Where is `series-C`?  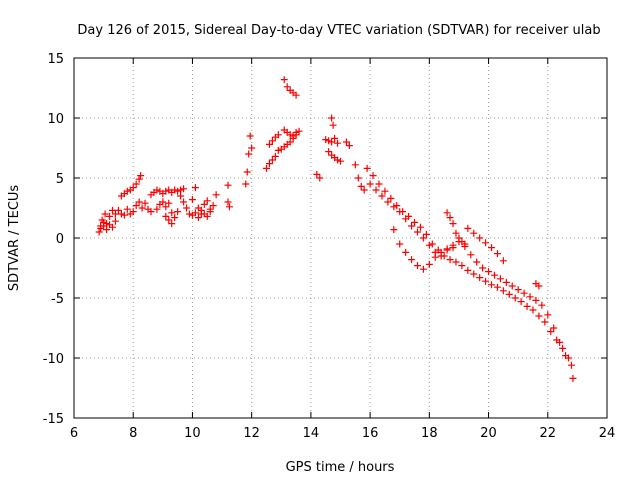
series-C is located at coordinates (134, 208).